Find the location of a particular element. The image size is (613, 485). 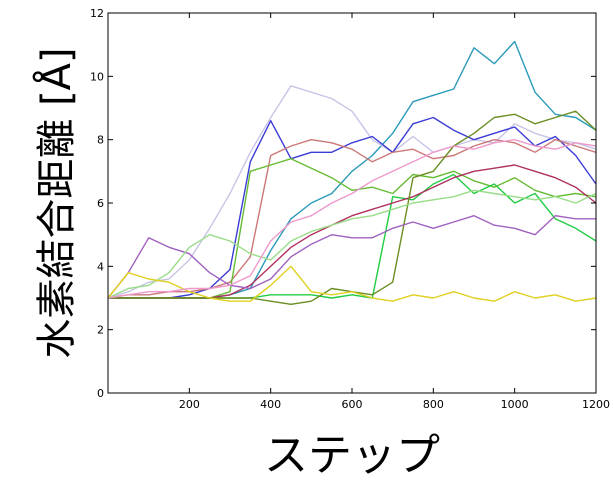

y-tick-label: 2 is located at coordinates (100, 330).